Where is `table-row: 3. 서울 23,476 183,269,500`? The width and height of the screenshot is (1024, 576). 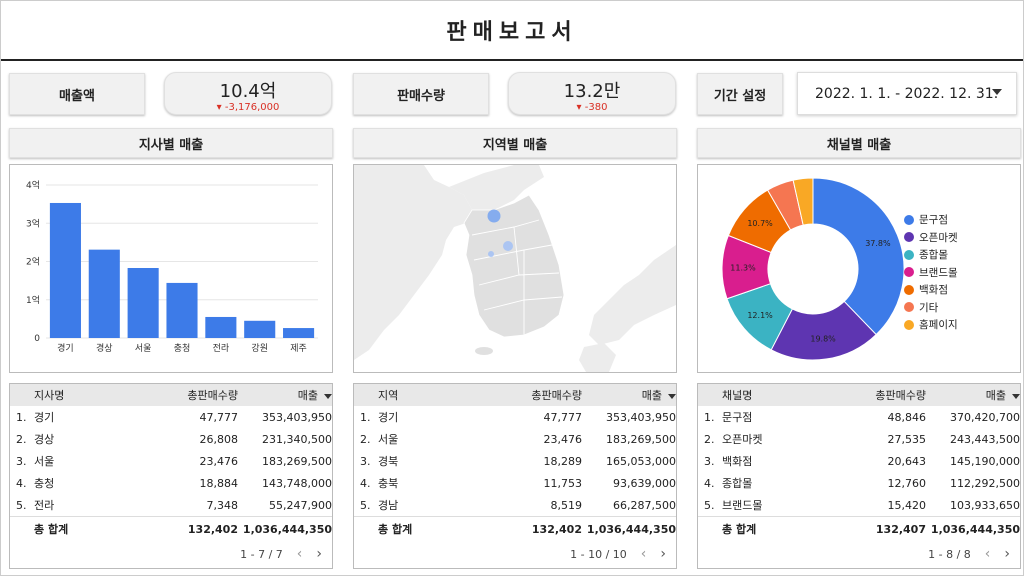
table-row: 3. 서울 23,476 183,269,500 is located at coordinates (171, 461).